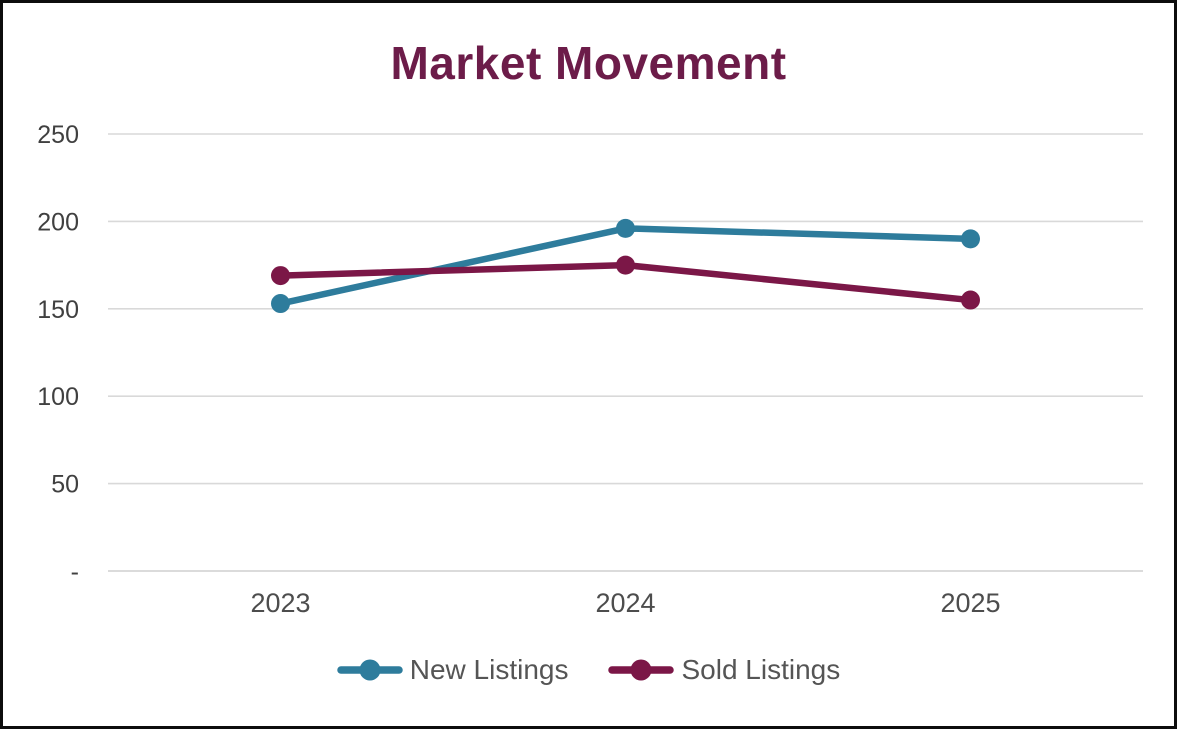 Image resolution: width=1177 pixels, height=729 pixels. I want to click on legend-item-new-listings: New Listings, so click(453, 670).